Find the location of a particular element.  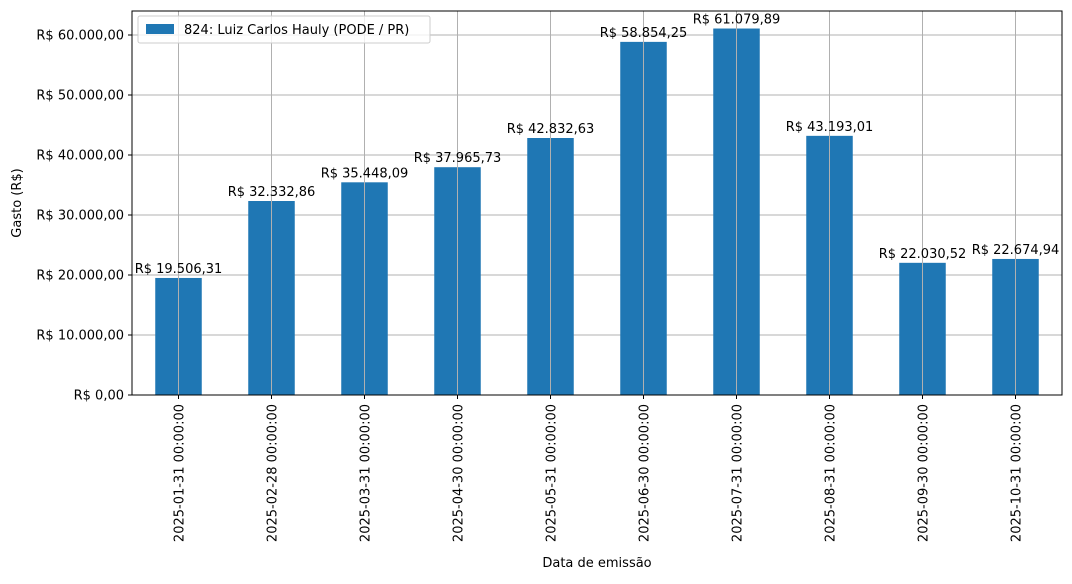

legend-box is located at coordinates (284, 29).